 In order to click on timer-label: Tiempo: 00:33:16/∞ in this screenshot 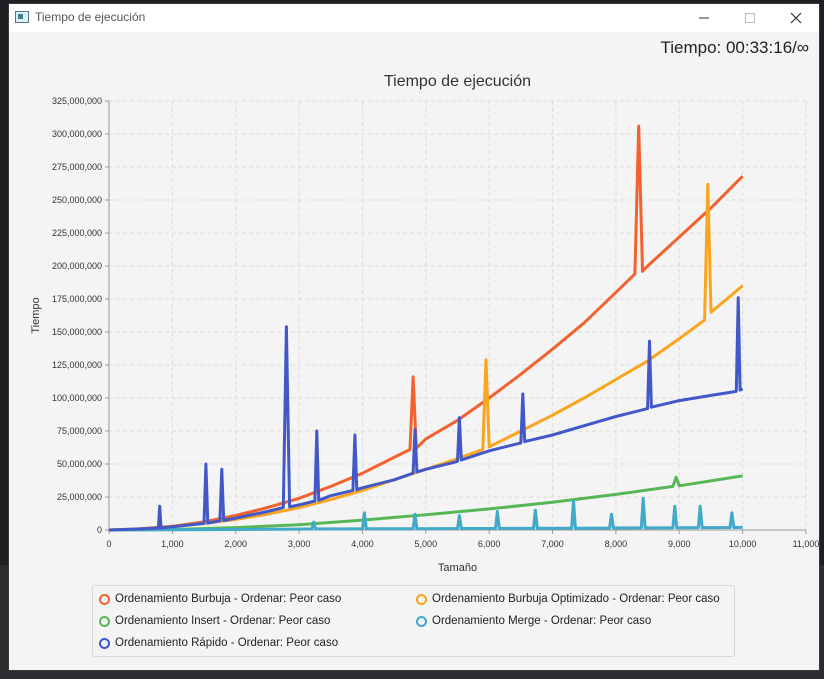, I will do `click(734, 47)`.